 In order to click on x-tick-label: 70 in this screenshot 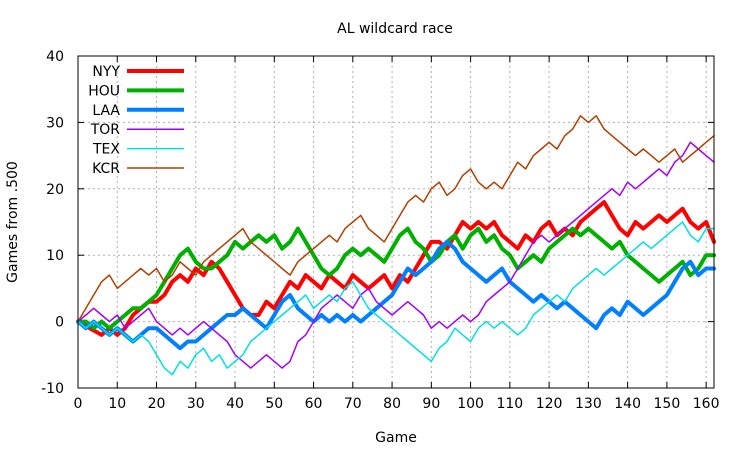, I will do `click(353, 404)`.